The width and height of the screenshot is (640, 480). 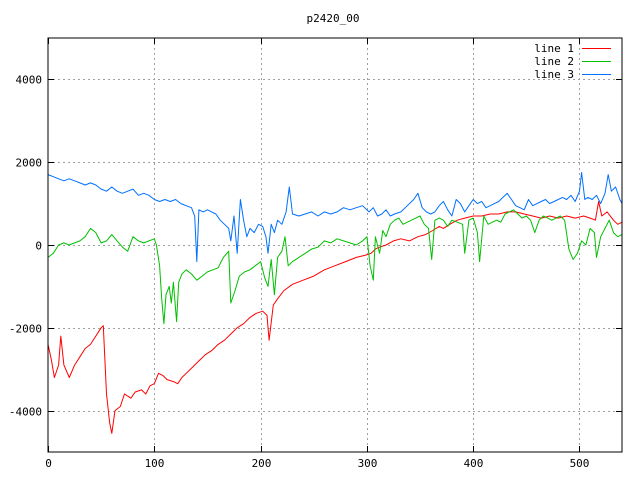 What do you see at coordinates (38, 246) in the screenshot?
I see `y-tick-label: 0` at bounding box center [38, 246].